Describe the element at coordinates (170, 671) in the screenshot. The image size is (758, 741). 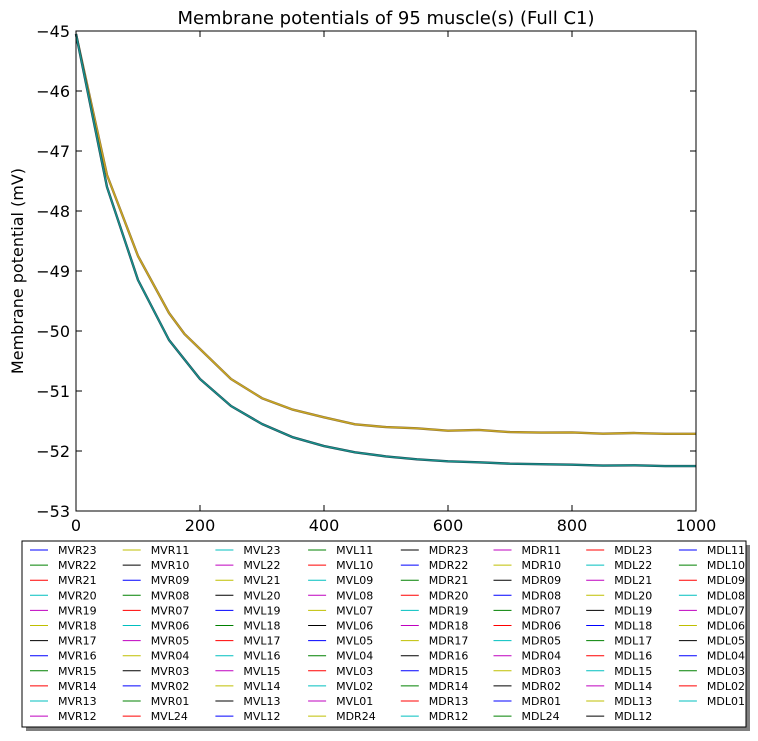
I see `legend-label: MVR03` at that location.